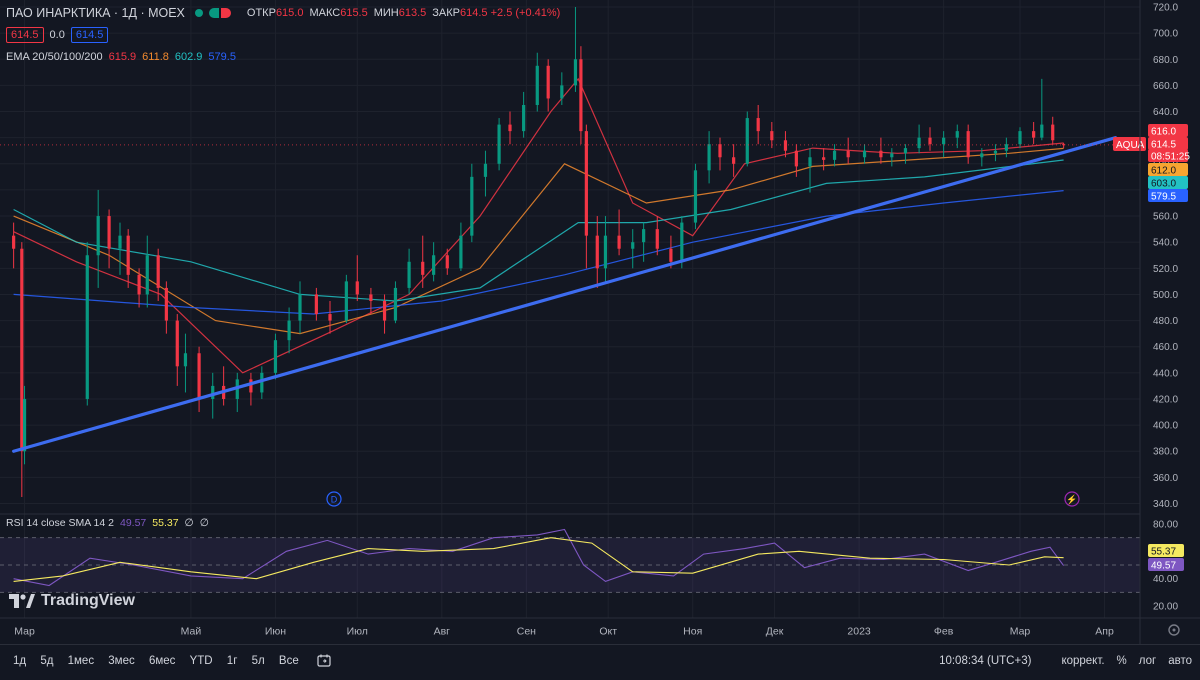 The width and height of the screenshot is (1200, 680). What do you see at coordinates (121, 660) in the screenshot?
I see `timeframe-3m: 3мес` at bounding box center [121, 660].